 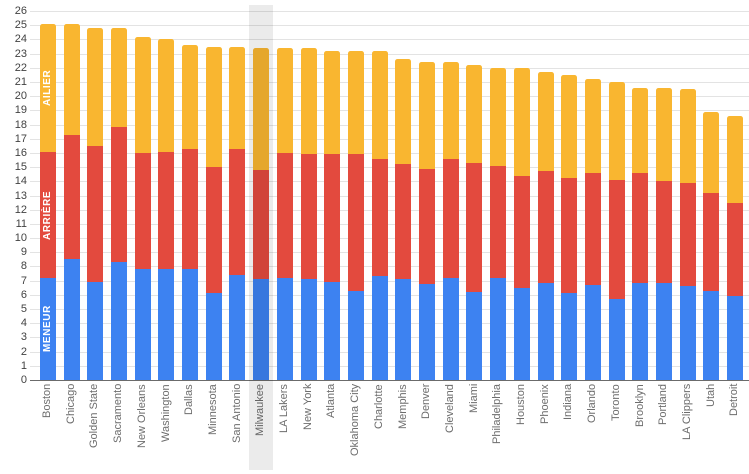 What do you see at coordinates (544, 404) in the screenshot?
I see `x-axis-label-phoenix: Phoenix` at bounding box center [544, 404].